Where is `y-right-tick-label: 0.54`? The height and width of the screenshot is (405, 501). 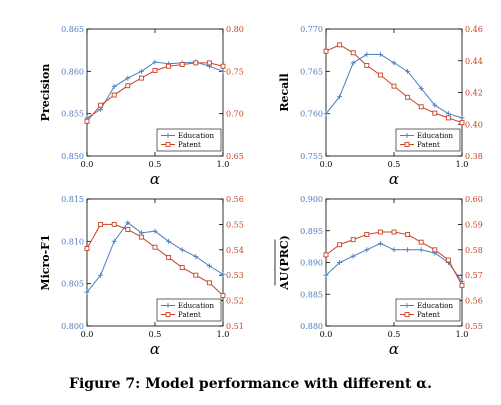
y-right-tick-label: 0.54 is located at coordinates (235, 250).